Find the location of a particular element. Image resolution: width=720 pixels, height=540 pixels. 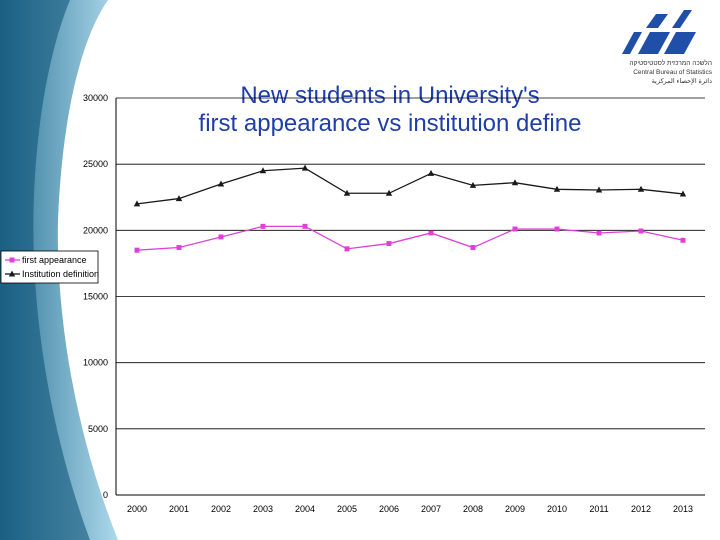

y-tick-label: 10000 is located at coordinates (95, 363).